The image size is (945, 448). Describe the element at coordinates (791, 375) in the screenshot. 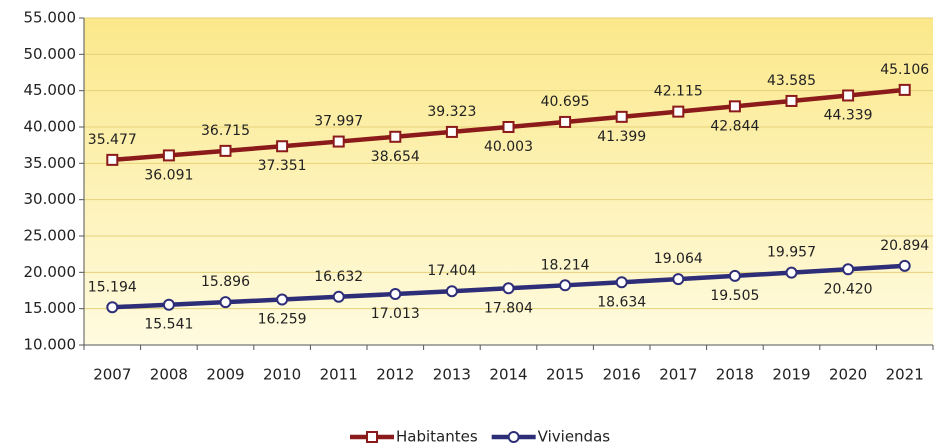

I see `x-tick-label: 2019` at that location.